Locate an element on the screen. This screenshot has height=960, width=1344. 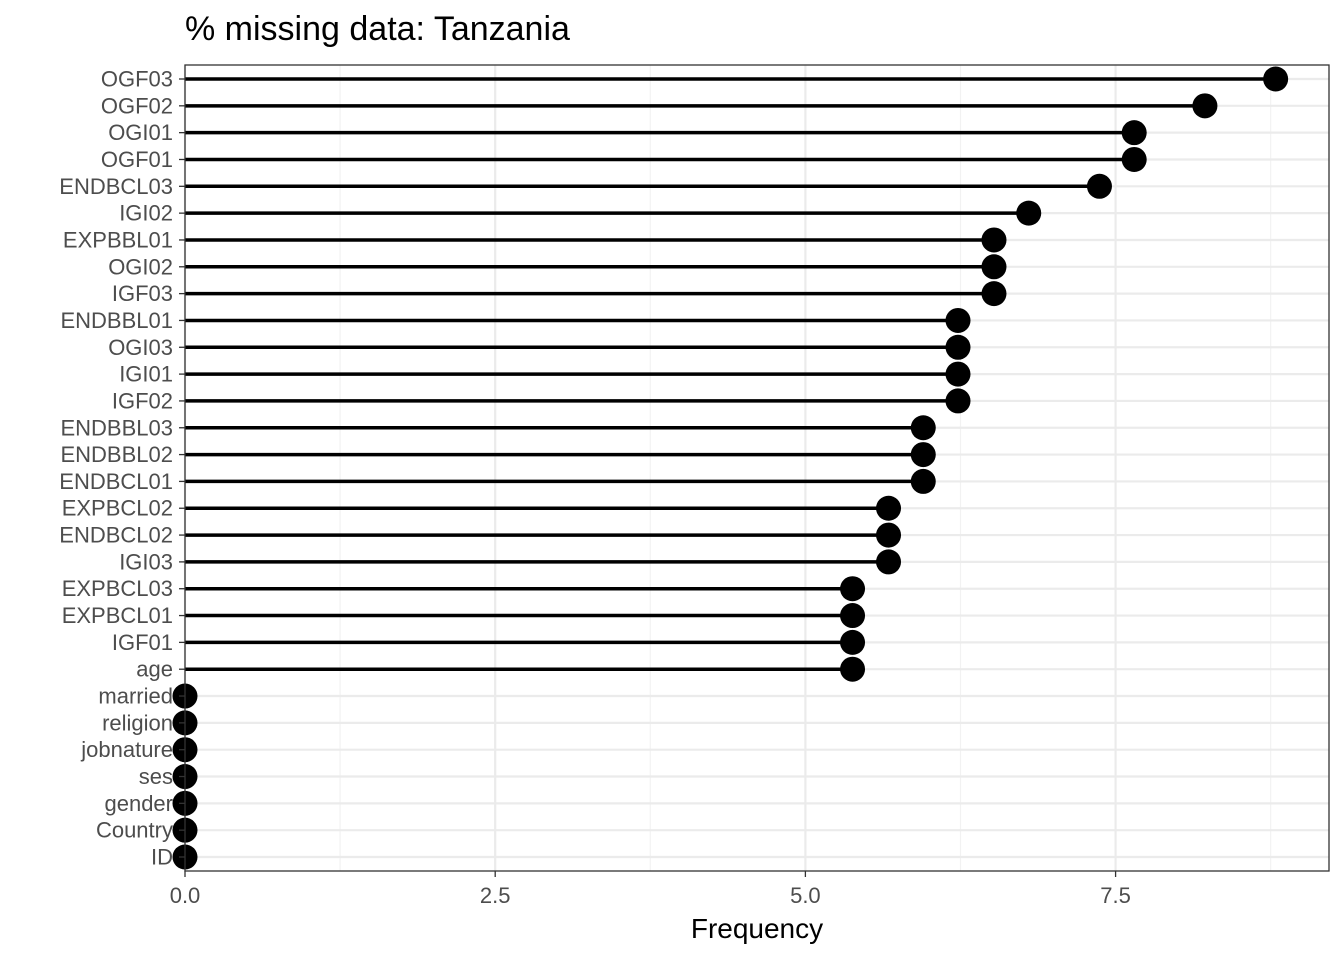
x-axis: 0.0 2.5 5.0 7.5 is located at coordinates (650, 889).